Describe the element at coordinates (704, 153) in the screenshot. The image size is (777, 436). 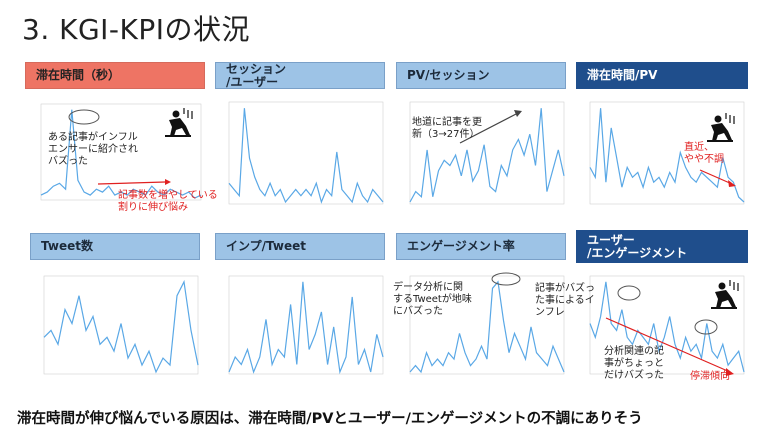
I see `annotation-red-text: 直近、 やや不調` at that location.